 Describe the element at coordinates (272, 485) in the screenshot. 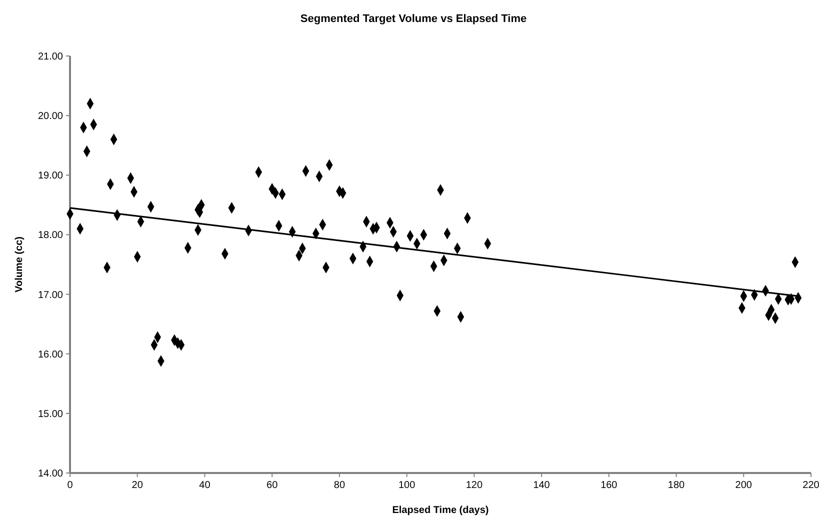

I see `x-tick-label: 60` at that location.